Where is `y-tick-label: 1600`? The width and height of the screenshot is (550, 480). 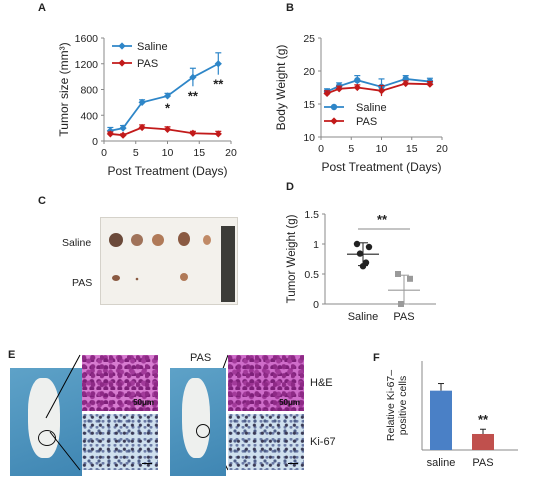
y-tick-label: 1600 is located at coordinates (87, 39).